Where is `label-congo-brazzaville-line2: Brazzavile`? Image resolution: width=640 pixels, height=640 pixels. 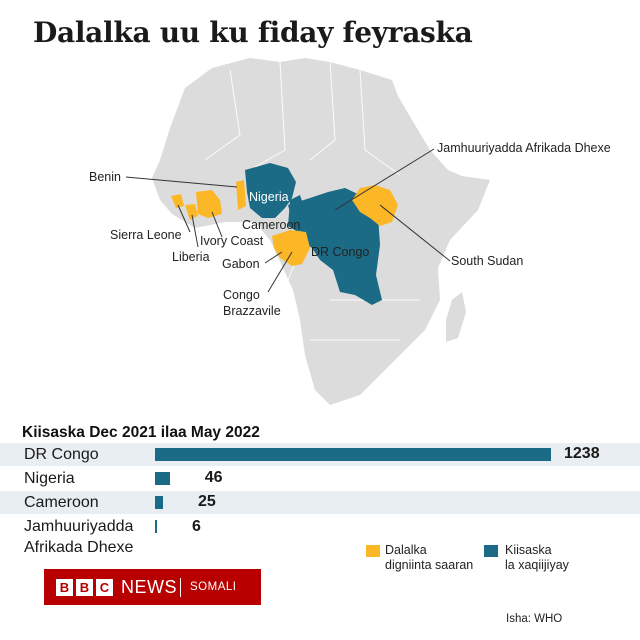 label-congo-brazzaville-line2: Brazzavile is located at coordinates (252, 311).